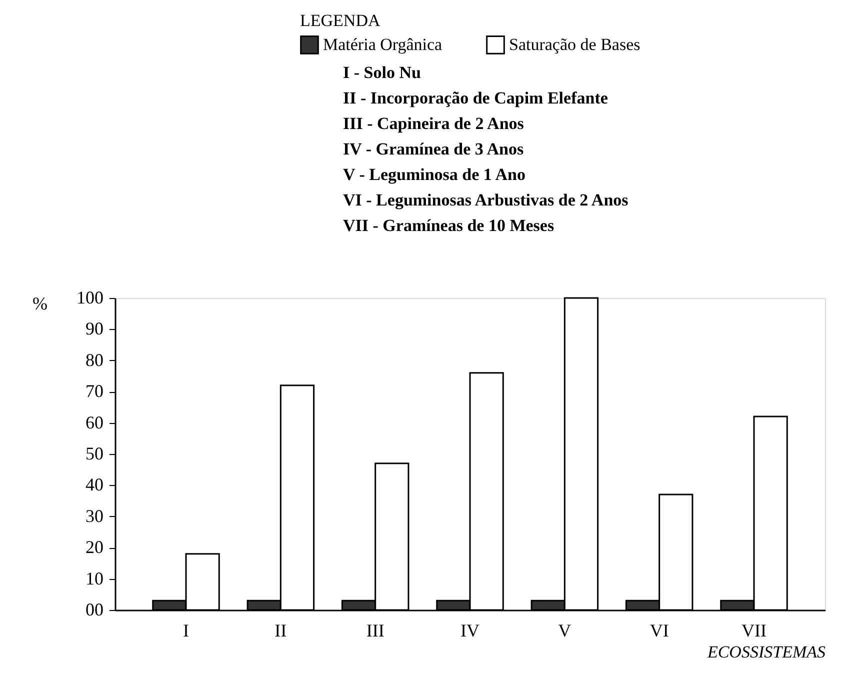 This screenshot has width=863, height=673. I want to click on x-tick-label: II, so click(280, 630).